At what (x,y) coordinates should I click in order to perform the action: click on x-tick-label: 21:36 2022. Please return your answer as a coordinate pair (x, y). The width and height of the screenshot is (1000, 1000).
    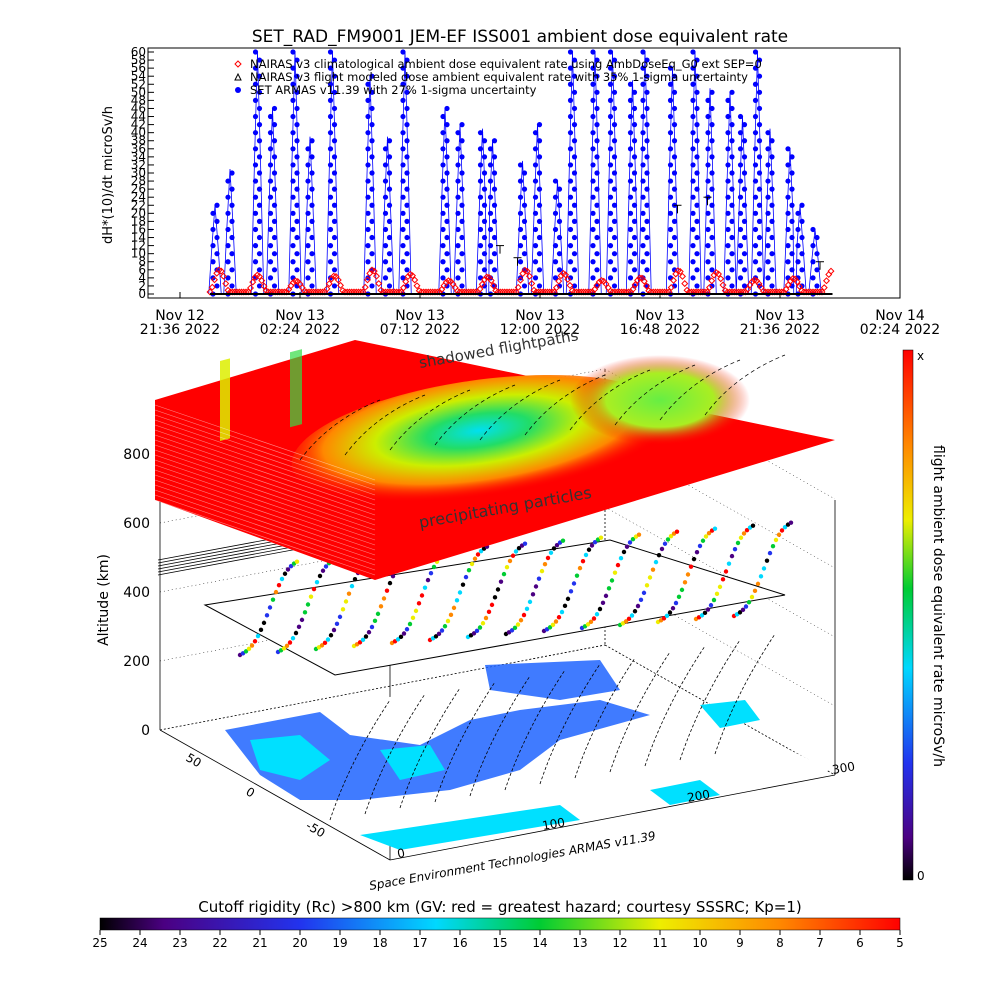
    Looking at the image, I should click on (180, 330).